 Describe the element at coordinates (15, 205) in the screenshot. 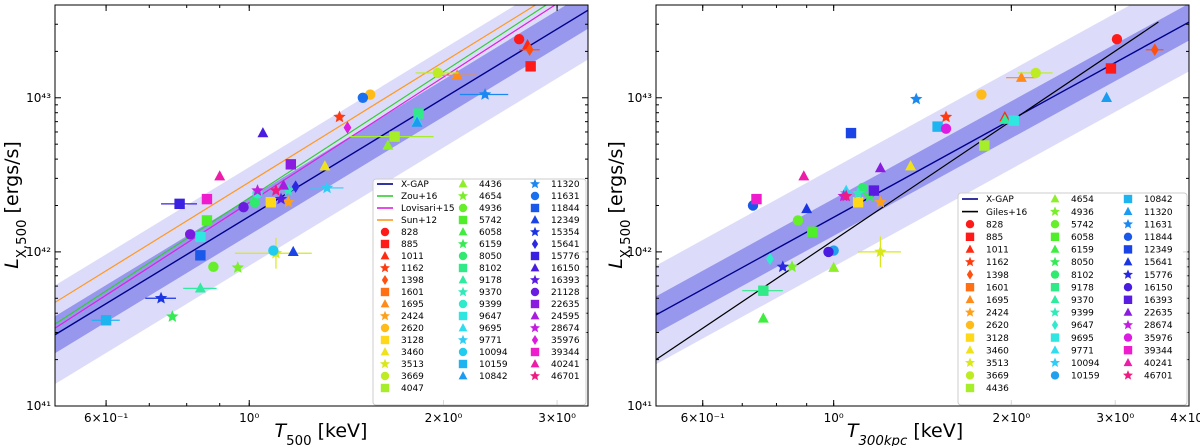

I see `y-axis-group: LX,500 [ergs/s]` at that location.